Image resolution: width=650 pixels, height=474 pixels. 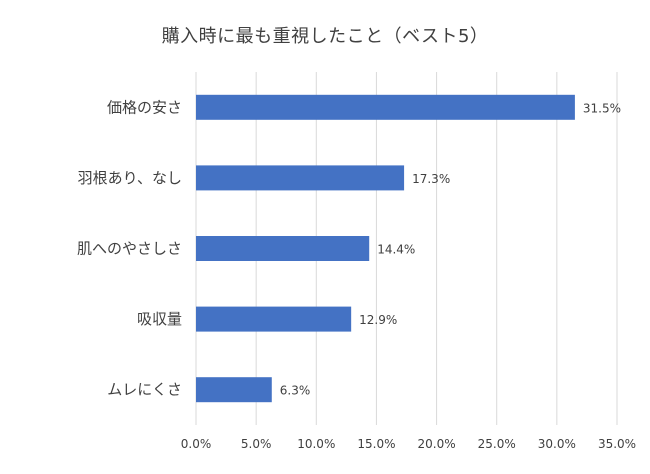 What do you see at coordinates (437, 444) in the screenshot?
I see `x-tick-label: 20.0%` at bounding box center [437, 444].